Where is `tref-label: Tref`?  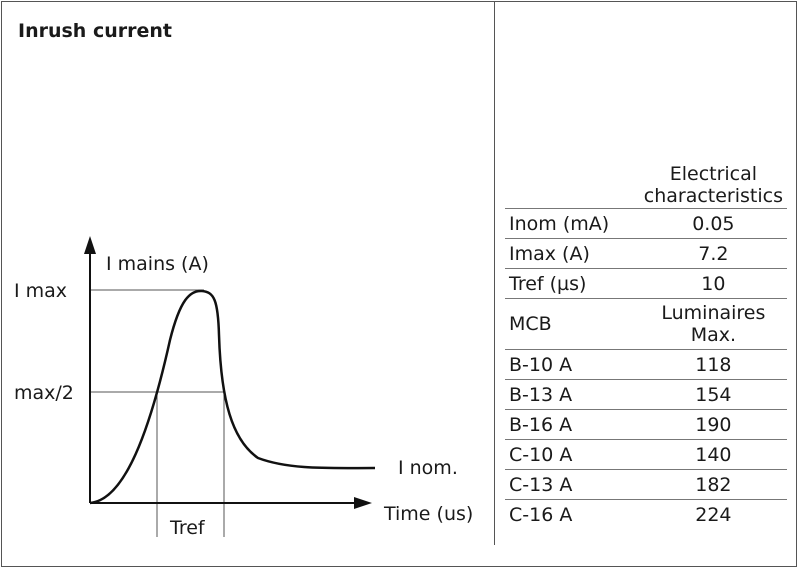 tref-label: Tref is located at coordinates (187, 528).